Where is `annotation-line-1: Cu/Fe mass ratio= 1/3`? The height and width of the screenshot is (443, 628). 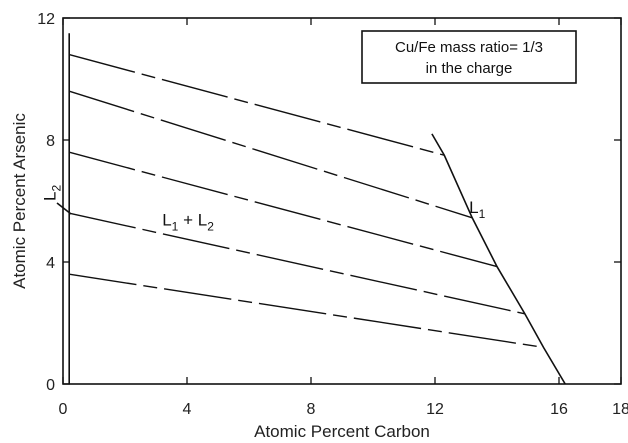 annotation-line-1: Cu/Fe mass ratio= 1/3 is located at coordinates (469, 47).